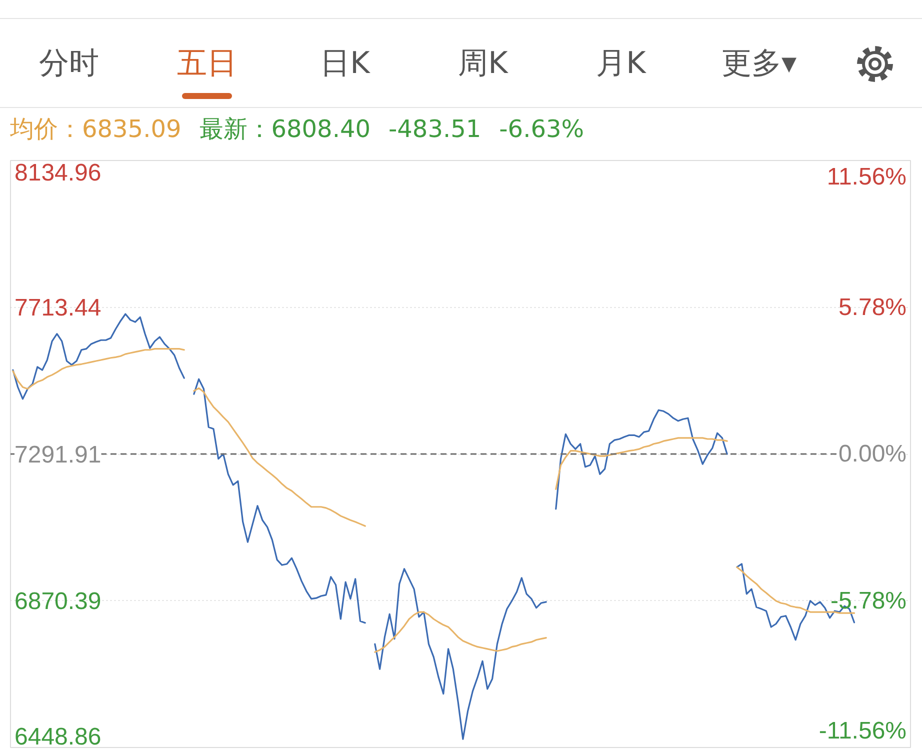  Describe the element at coordinates (621, 64) in the screenshot. I see `text: 月K` at that location.